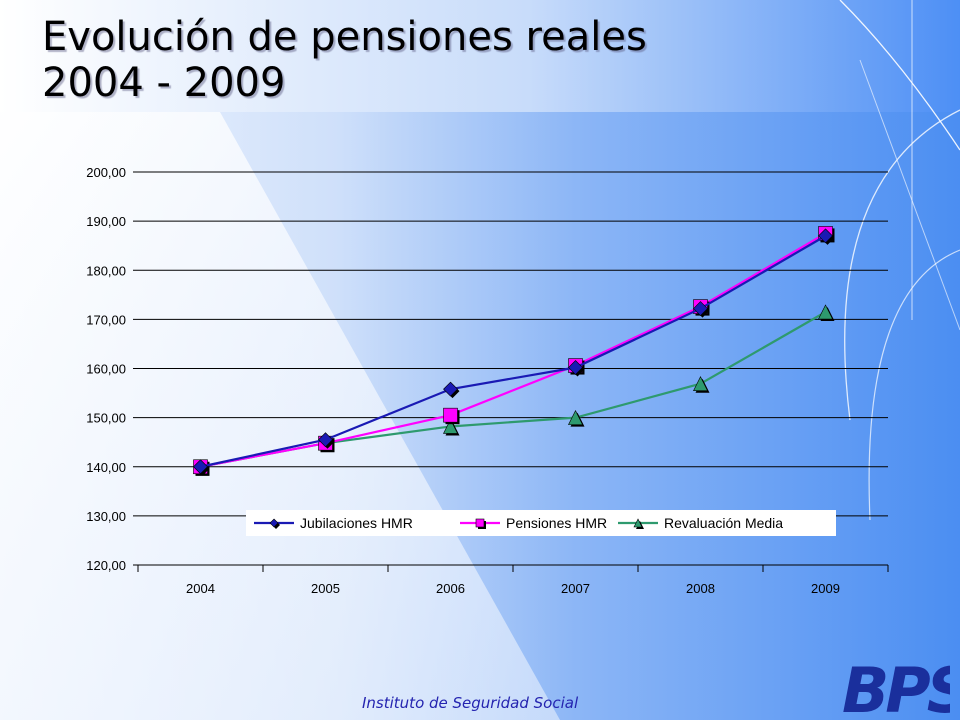 The height and width of the screenshot is (720, 960). Describe the element at coordinates (106, 565) in the screenshot. I see `y-tick-label: 120,00` at that location.